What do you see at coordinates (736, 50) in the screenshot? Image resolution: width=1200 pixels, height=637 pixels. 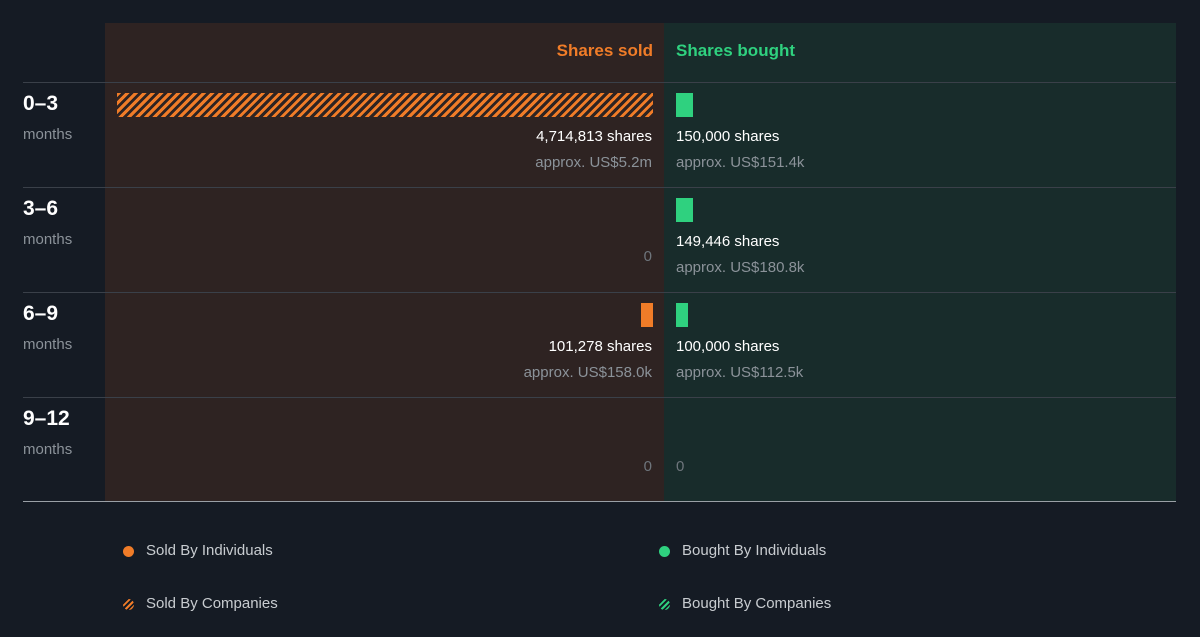 I see `shares-bought-header: Shares bought` at bounding box center [736, 50].